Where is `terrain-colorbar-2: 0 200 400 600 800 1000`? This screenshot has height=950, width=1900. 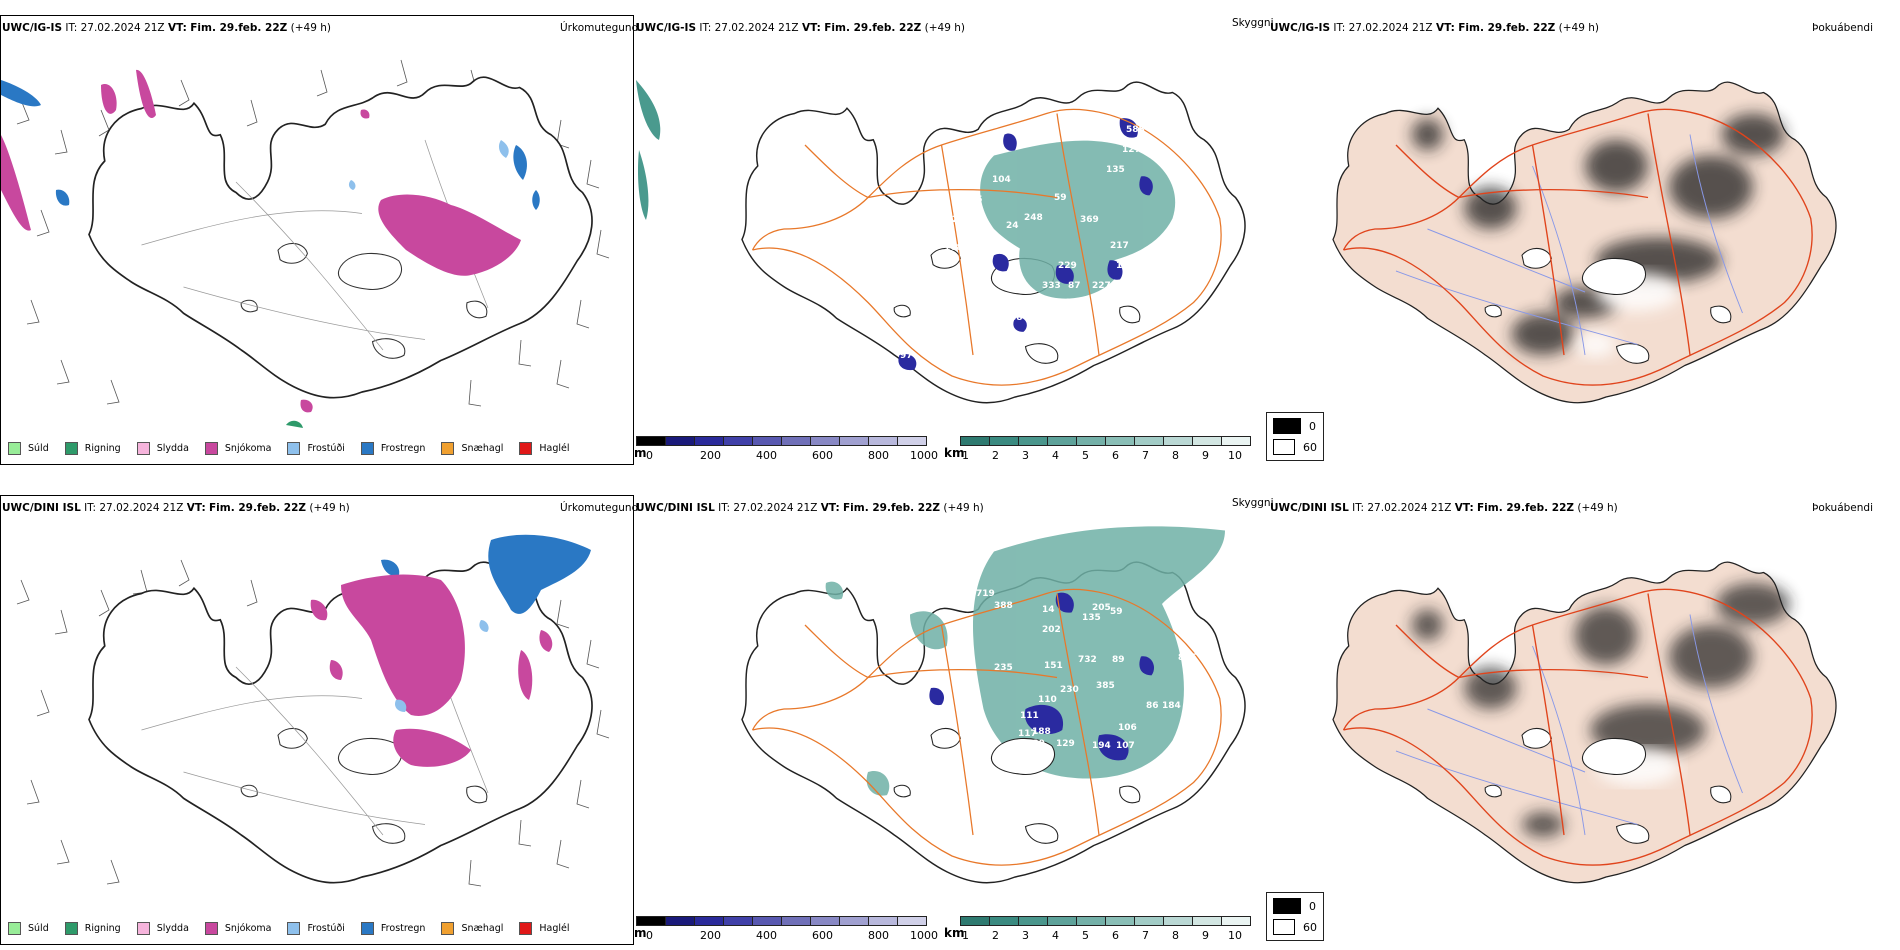 terrain-colorbar-2: 0 200 400 600 800 1000 is located at coordinates (787, 929).